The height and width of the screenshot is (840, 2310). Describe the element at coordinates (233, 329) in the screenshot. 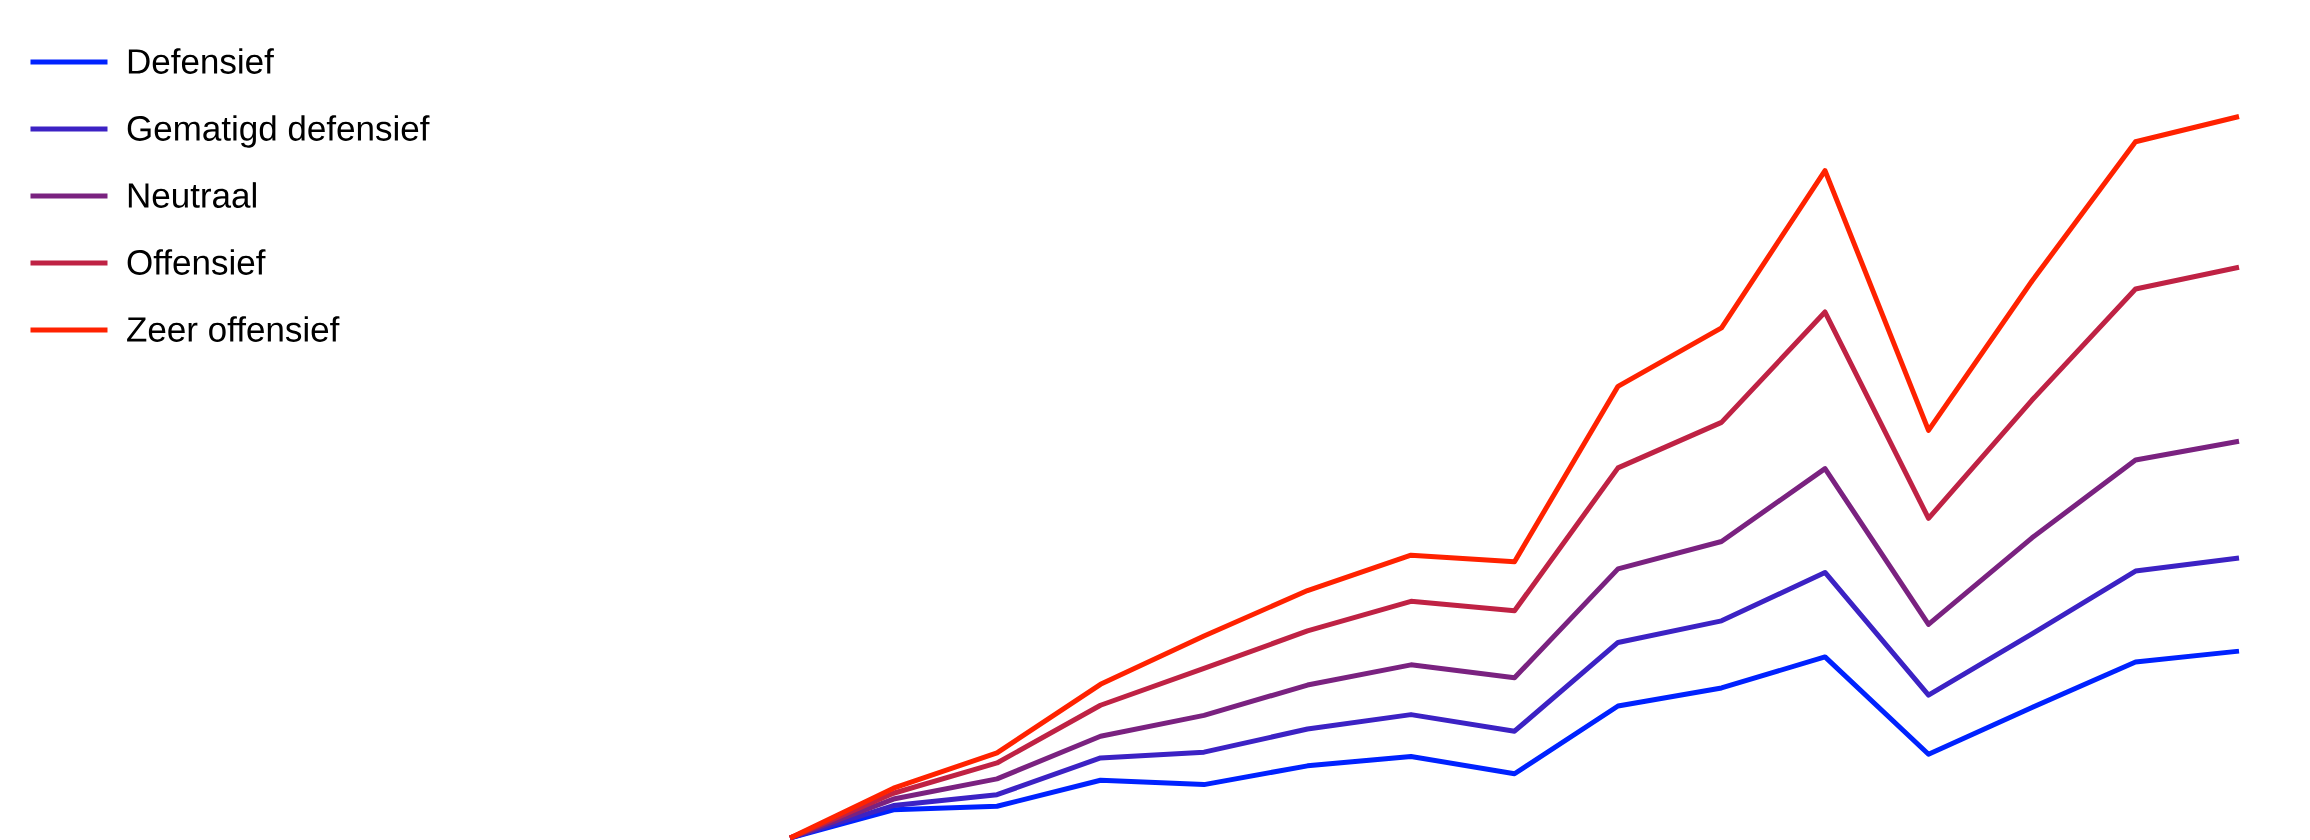

I see `legend-label: Zeer offensief` at that location.